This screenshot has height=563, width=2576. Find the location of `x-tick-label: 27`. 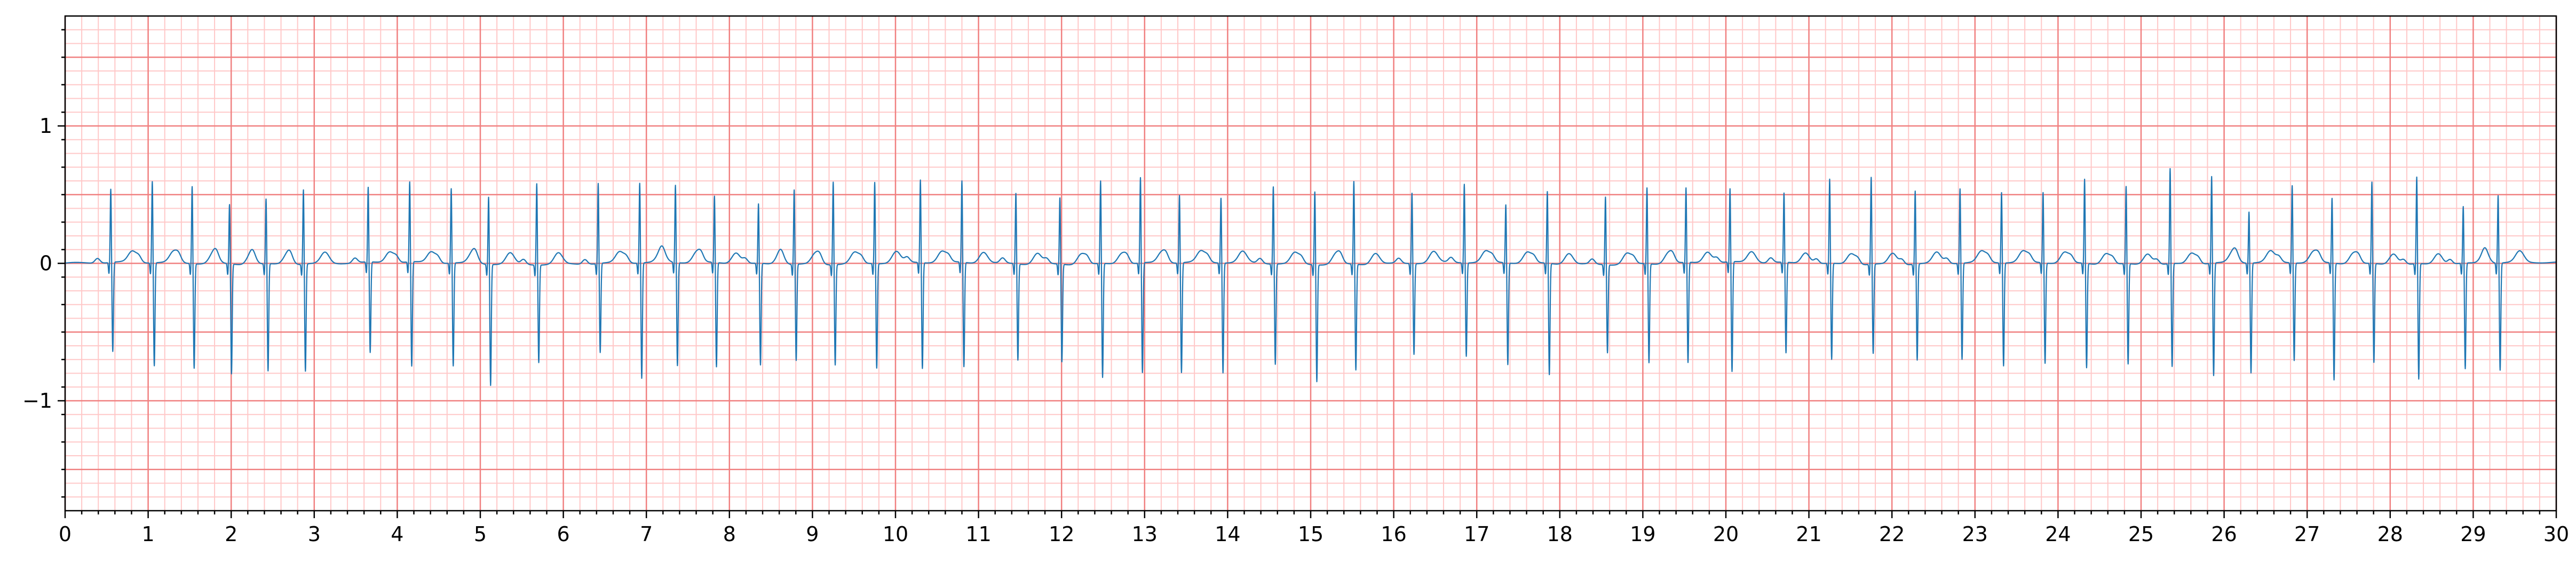

x-tick-label: 27 is located at coordinates (2307, 534).